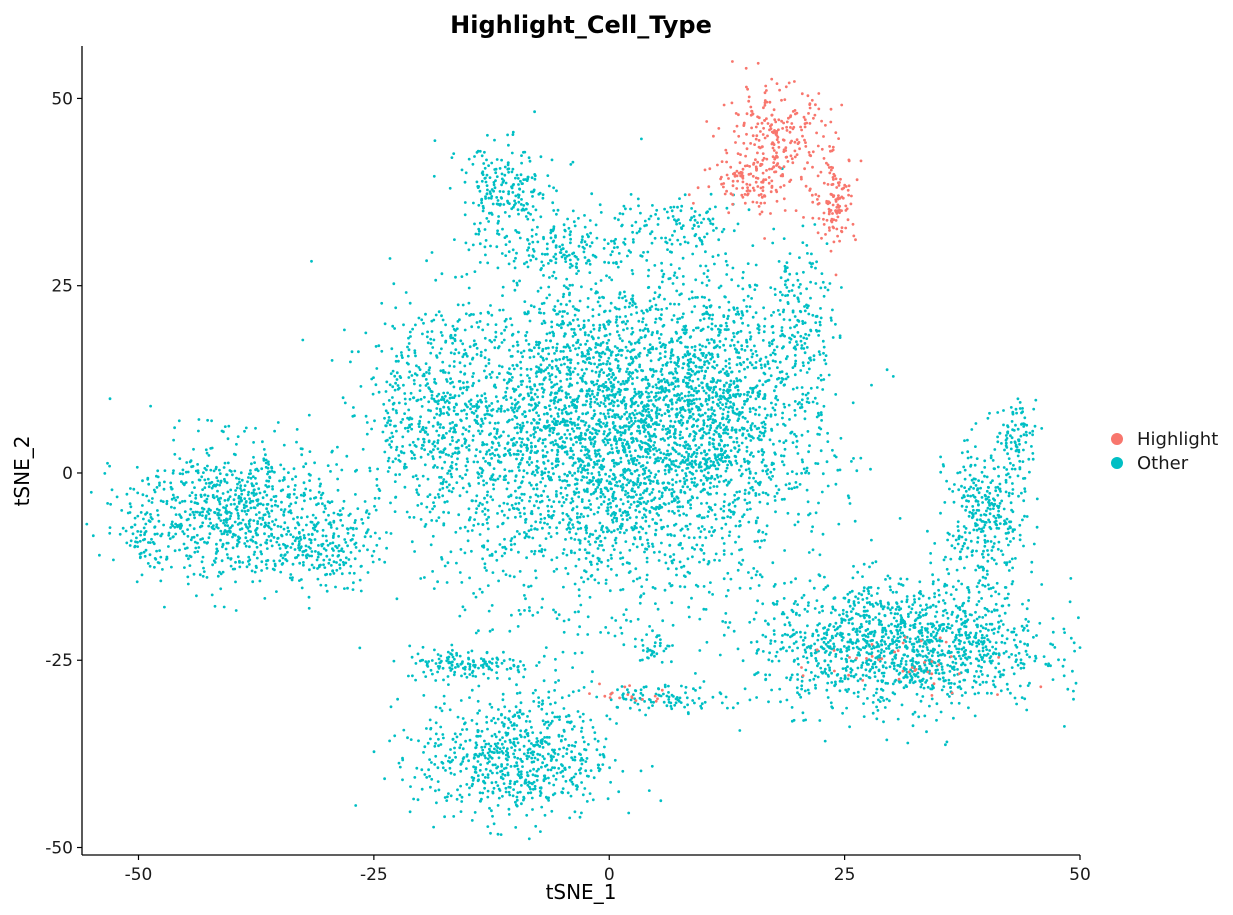 Image resolution: width=1233 pixels, height=915 pixels. What do you see at coordinates (581, 25) in the screenshot?
I see `chart-title: Highlight_Cell_Type` at bounding box center [581, 25].